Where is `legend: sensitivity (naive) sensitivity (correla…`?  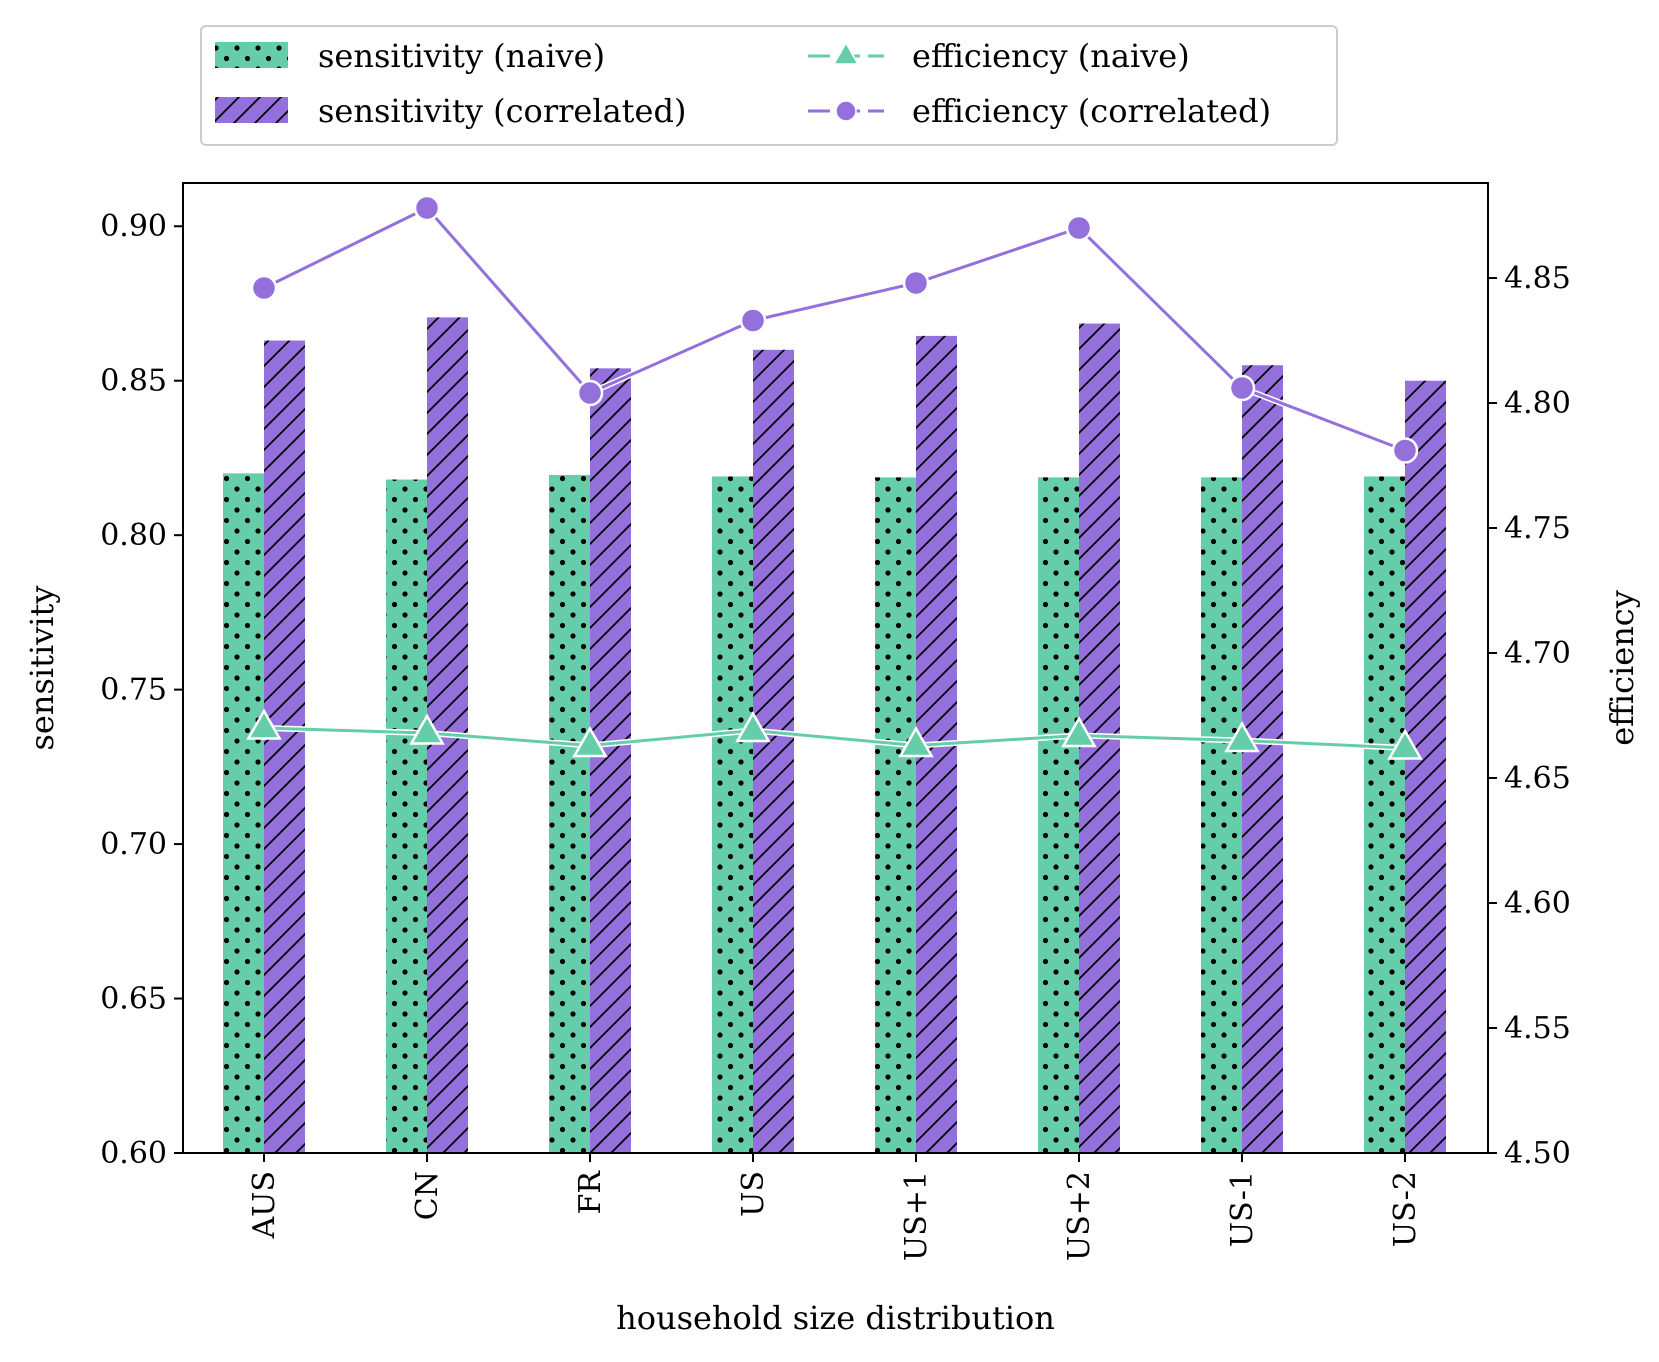 legend: sensitivity (naive) sensitivity (correla… is located at coordinates (769, 85).